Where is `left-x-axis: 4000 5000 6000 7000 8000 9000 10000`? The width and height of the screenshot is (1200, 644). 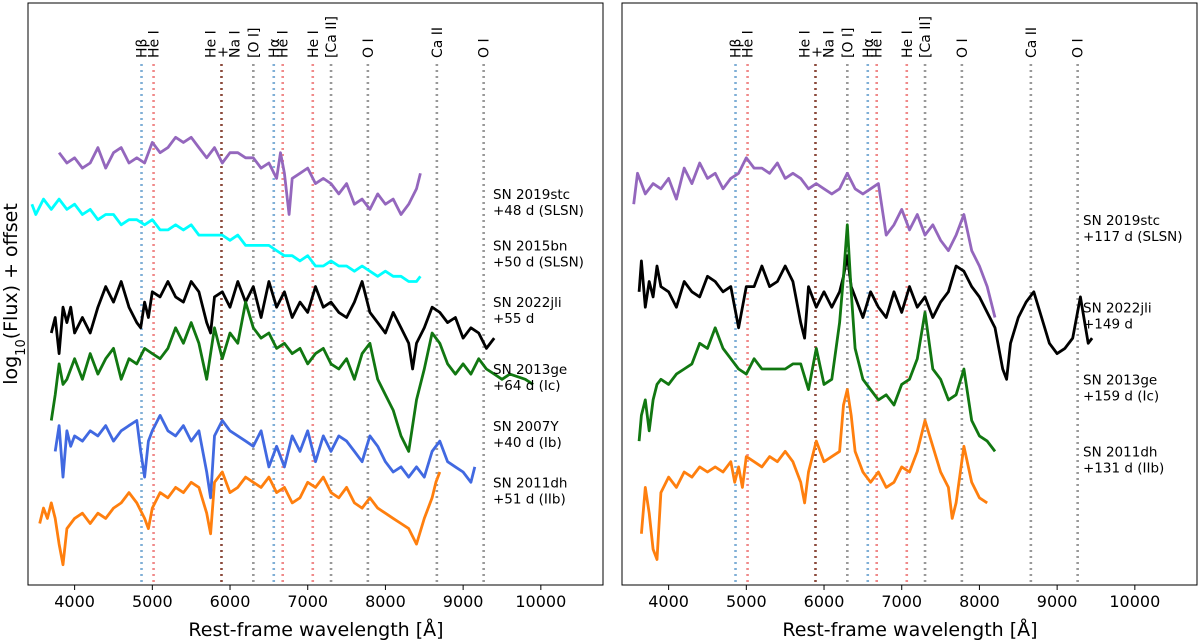
left-x-axis: 4000 5000 6000 7000 8000 9000 10000 is located at coordinates (310, 598).